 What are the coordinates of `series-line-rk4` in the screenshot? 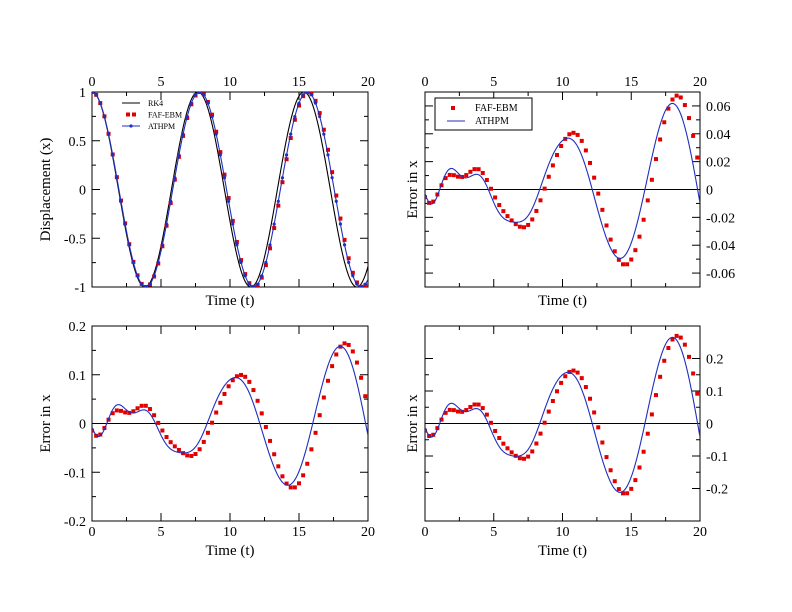 It's located at (230, 189).